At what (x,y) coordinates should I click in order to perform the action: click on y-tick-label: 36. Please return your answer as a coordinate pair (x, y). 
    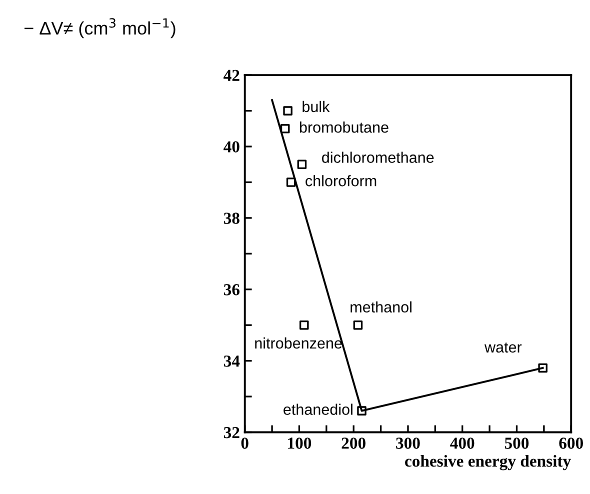
    Looking at the image, I should click on (232, 290).